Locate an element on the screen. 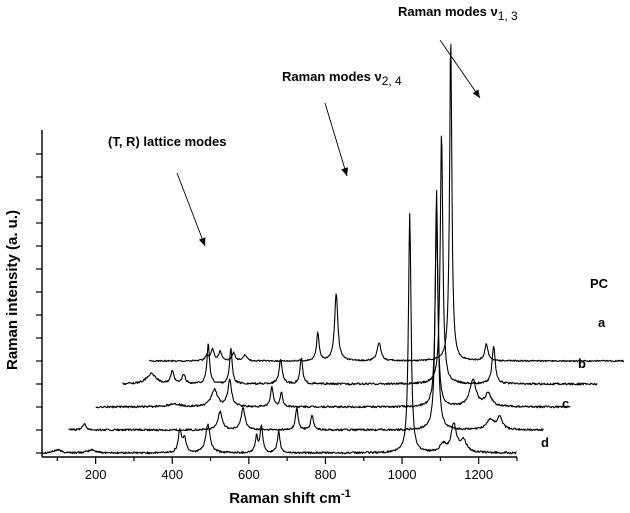 Image resolution: width=630 pixels, height=513 pixels. y-ticks is located at coordinates (39, 303).